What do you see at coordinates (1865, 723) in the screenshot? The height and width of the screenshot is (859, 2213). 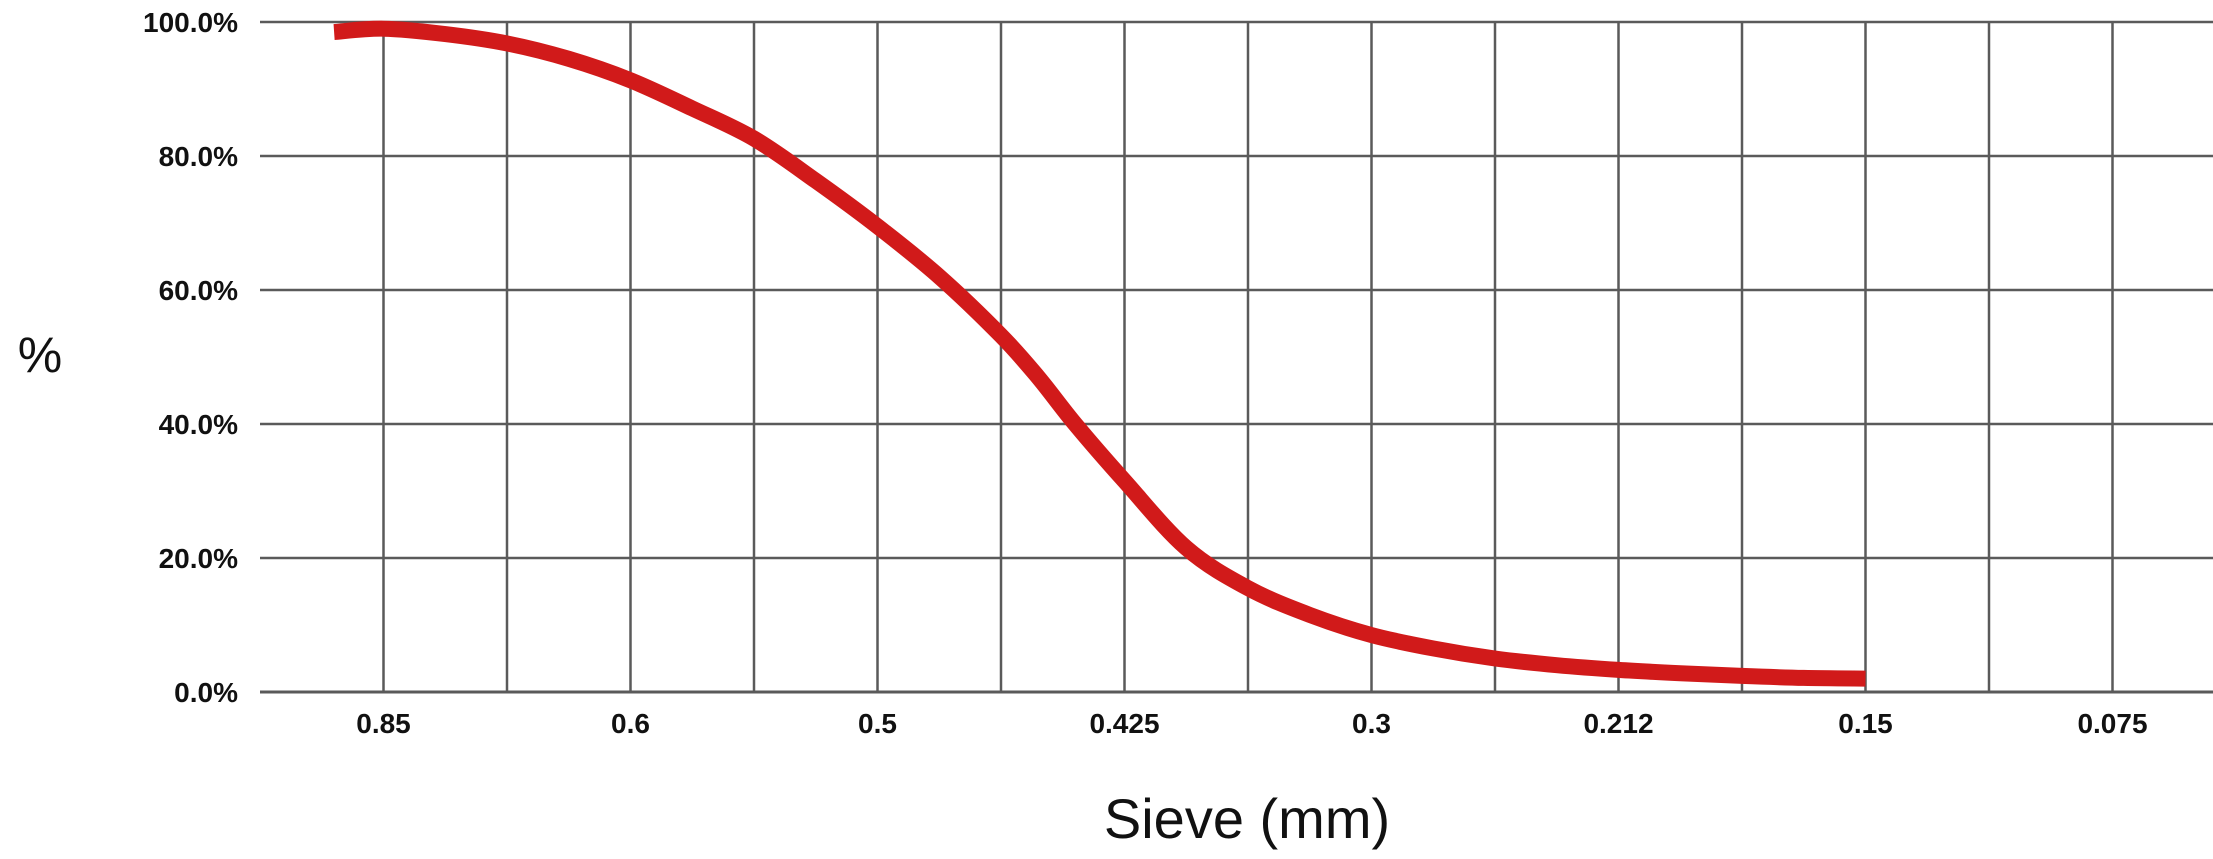 I see `x-tick-label: 0.15` at bounding box center [1865, 723].